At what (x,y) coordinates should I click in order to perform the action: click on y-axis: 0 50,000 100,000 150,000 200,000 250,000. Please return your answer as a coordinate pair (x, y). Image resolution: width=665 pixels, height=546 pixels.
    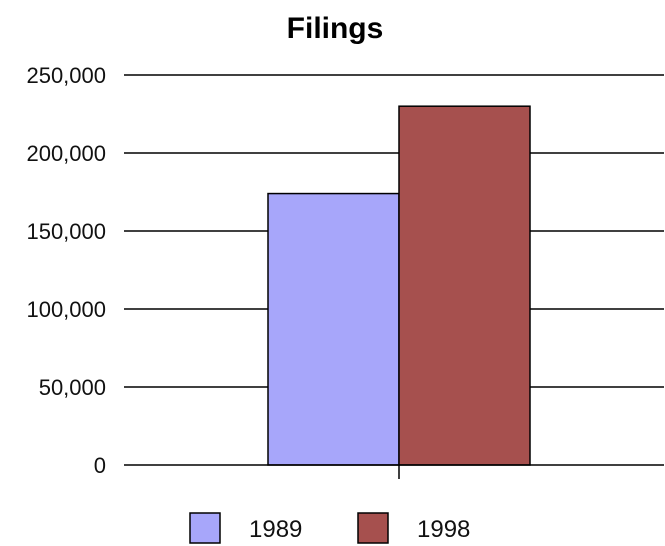
    Looking at the image, I should click on (79, 270).